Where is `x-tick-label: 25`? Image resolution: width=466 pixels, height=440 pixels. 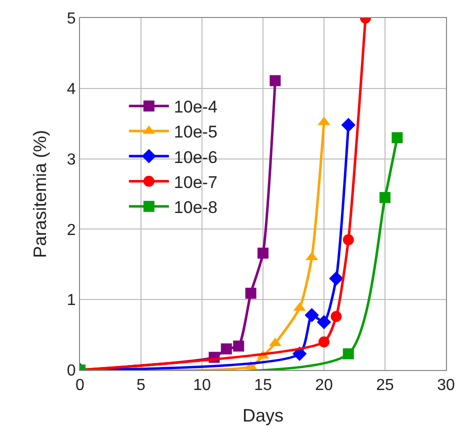
x-tick-label: 25 is located at coordinates (385, 385).